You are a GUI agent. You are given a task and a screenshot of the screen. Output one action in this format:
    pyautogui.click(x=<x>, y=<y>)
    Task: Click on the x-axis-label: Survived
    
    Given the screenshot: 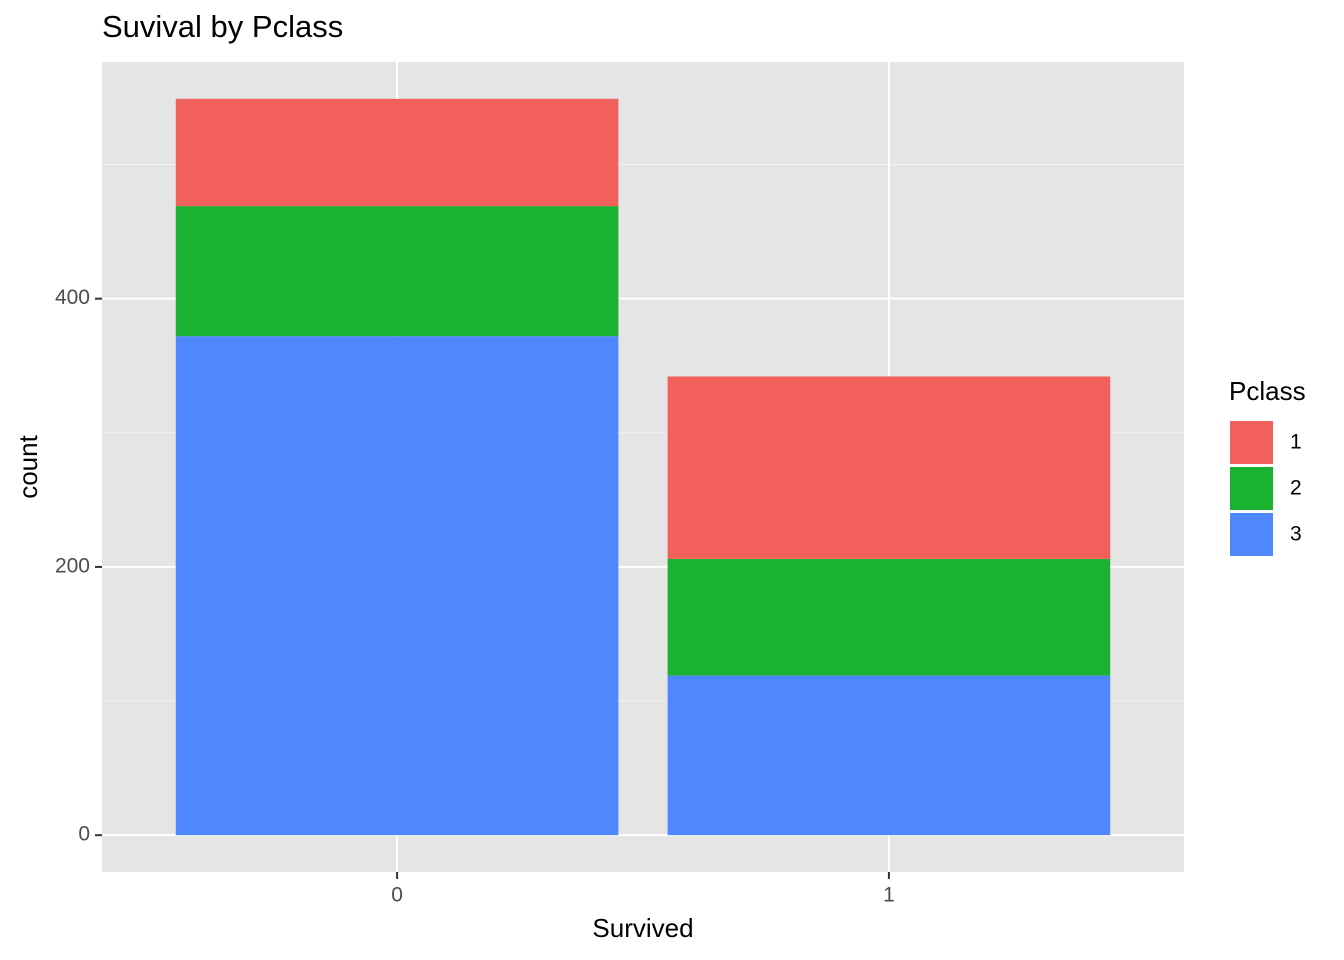 What is the action you would take?
    pyautogui.click(x=642, y=928)
    